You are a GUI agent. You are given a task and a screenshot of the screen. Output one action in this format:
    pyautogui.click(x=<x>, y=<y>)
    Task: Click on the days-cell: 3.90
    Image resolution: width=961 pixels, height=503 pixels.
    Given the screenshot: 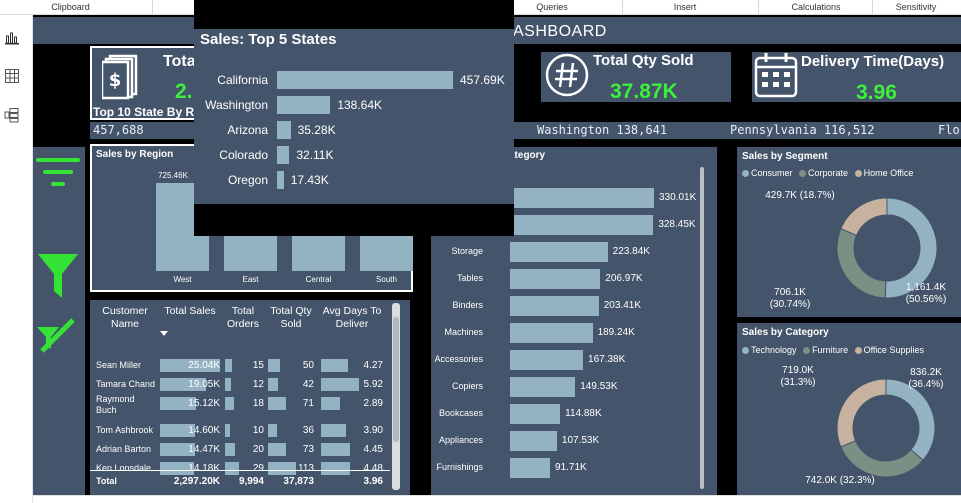 What is the action you would take?
    pyautogui.click(x=373, y=430)
    